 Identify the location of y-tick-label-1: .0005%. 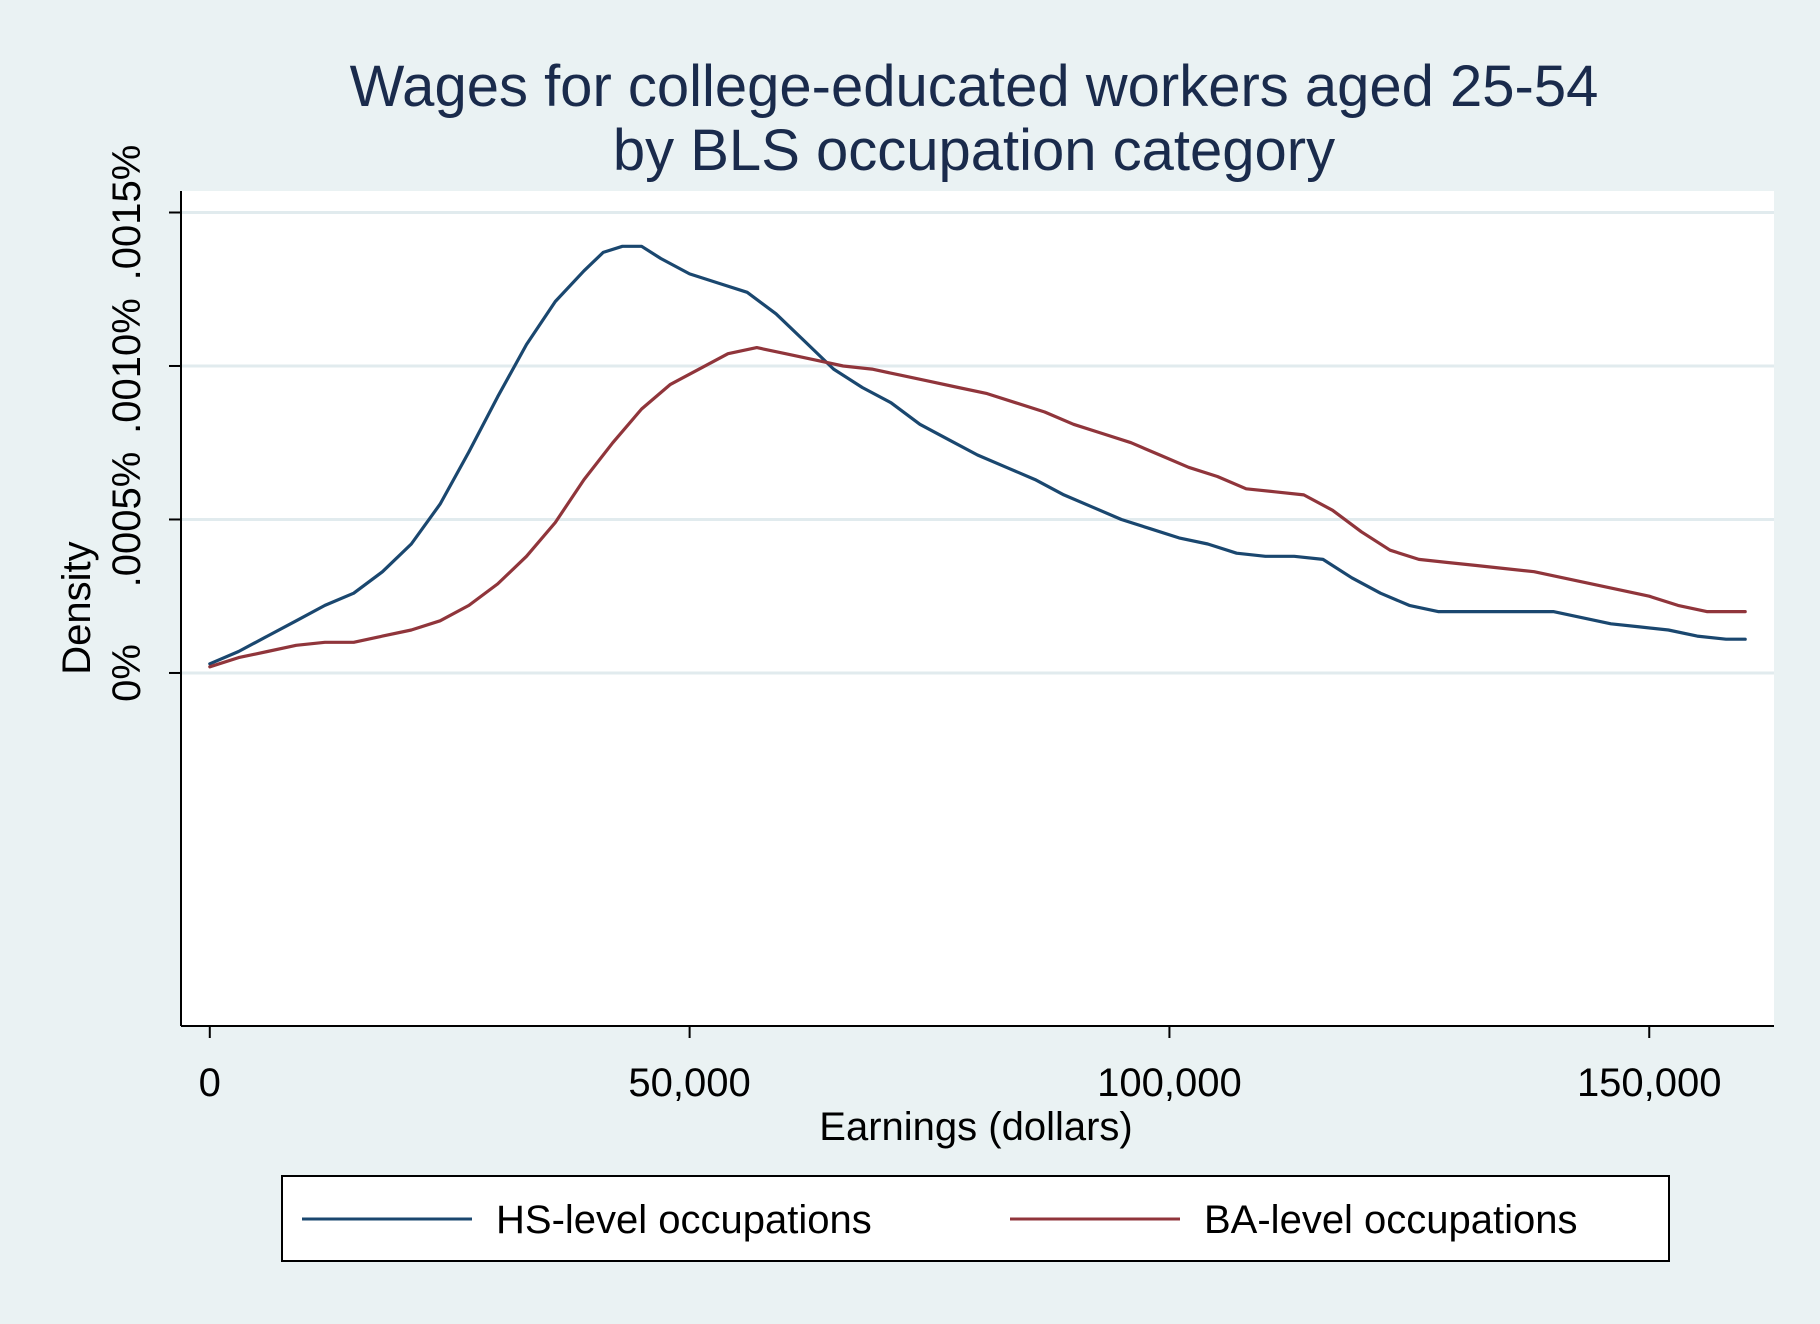
(127, 520).